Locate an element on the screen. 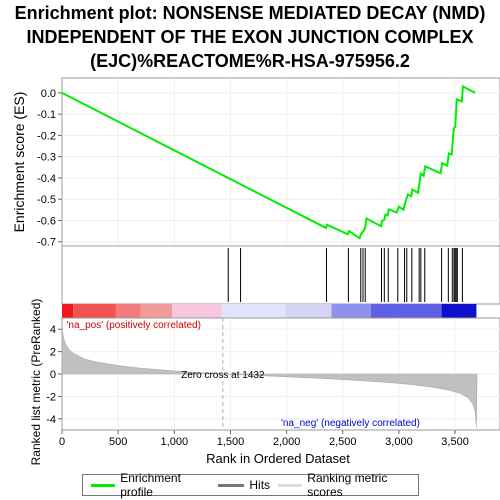  legend-label-enrichment: Enrichment profile is located at coordinates (150, 485).